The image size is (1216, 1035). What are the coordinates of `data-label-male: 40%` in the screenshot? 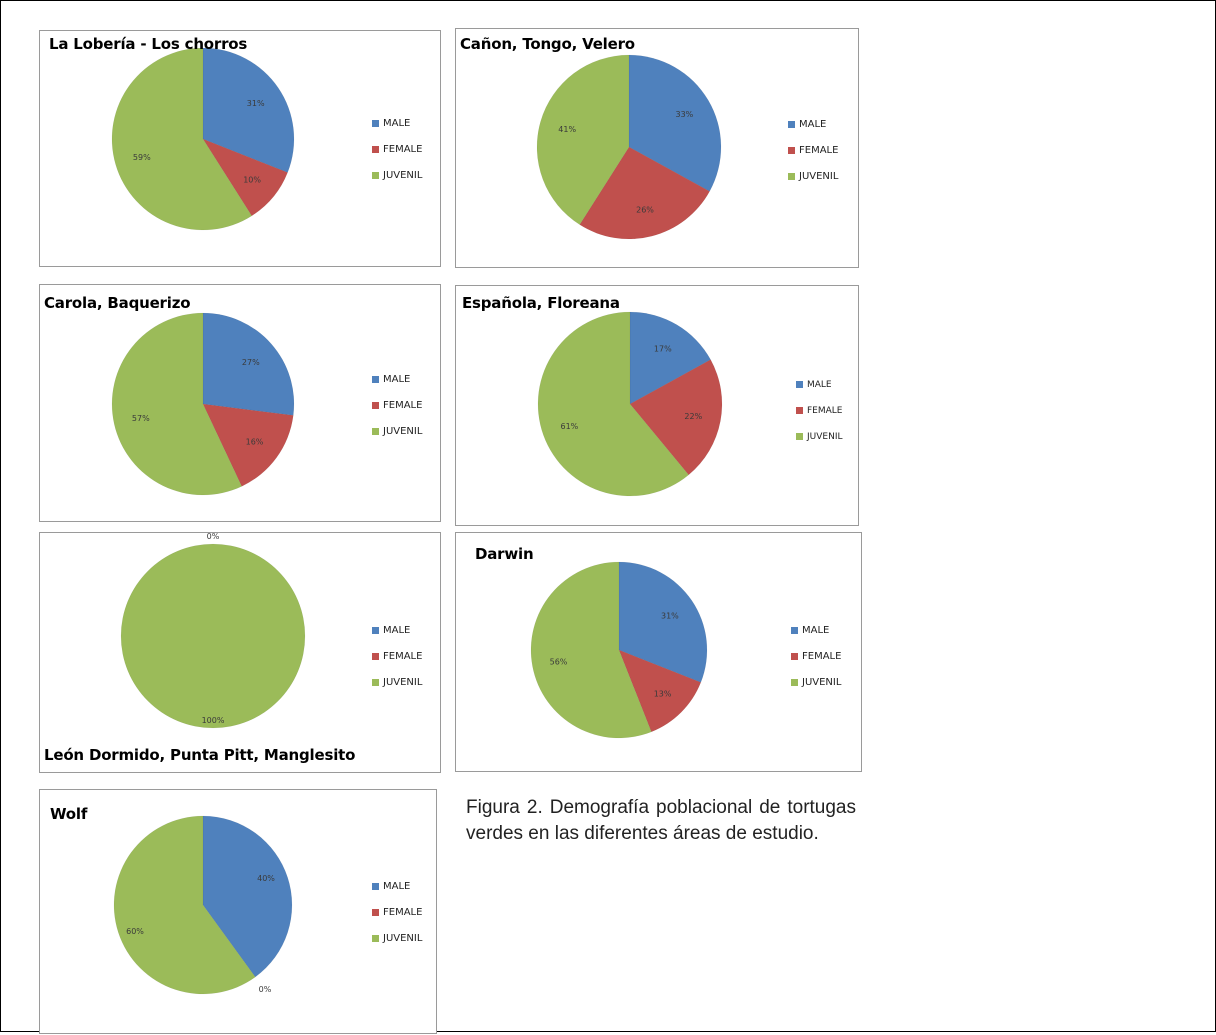 It's located at (266, 878).